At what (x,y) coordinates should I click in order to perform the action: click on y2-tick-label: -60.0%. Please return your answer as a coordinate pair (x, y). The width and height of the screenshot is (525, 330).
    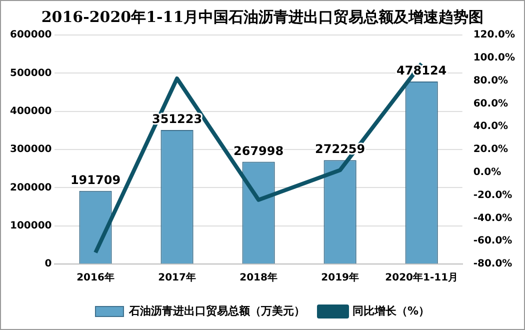
    Looking at the image, I should click on (492, 241).